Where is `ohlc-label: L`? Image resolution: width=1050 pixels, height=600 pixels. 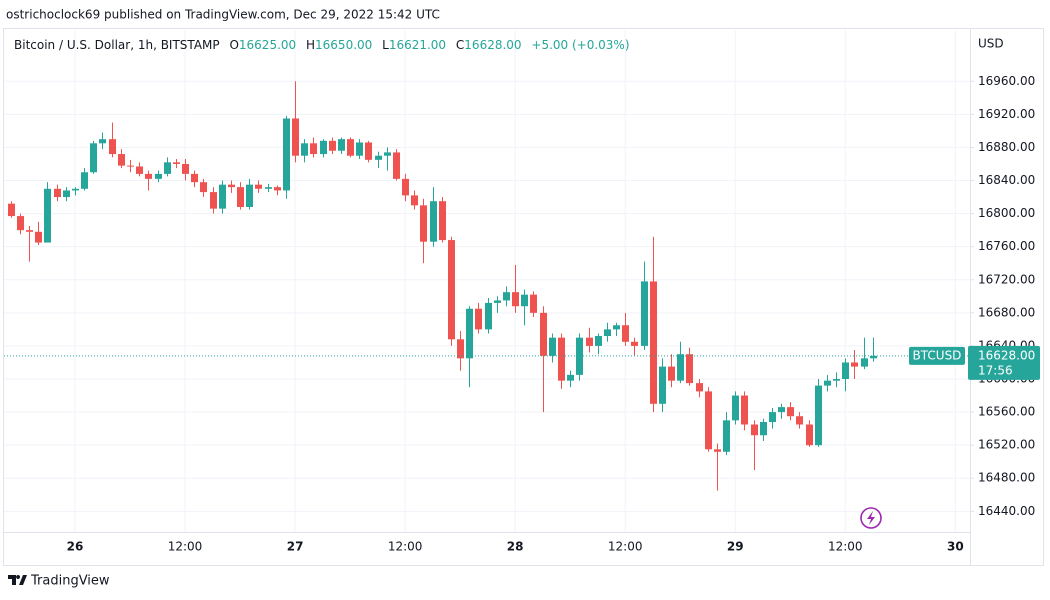 ohlc-label: L is located at coordinates (385, 45).